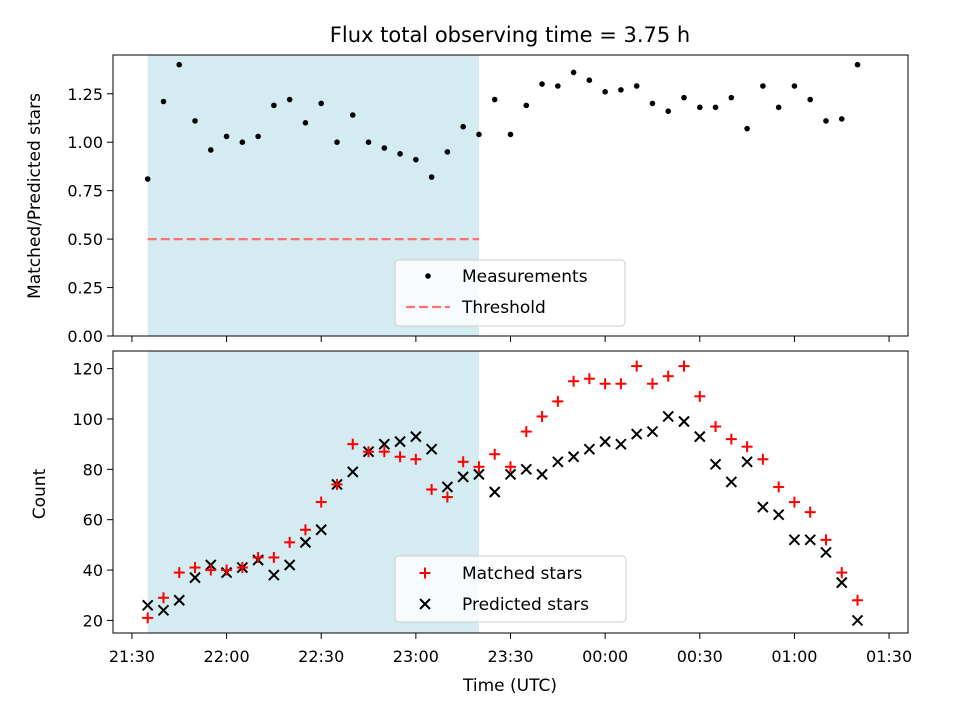  Describe the element at coordinates (525, 605) in the screenshot. I see `legend-label-predicted: Predicted stars` at that location.